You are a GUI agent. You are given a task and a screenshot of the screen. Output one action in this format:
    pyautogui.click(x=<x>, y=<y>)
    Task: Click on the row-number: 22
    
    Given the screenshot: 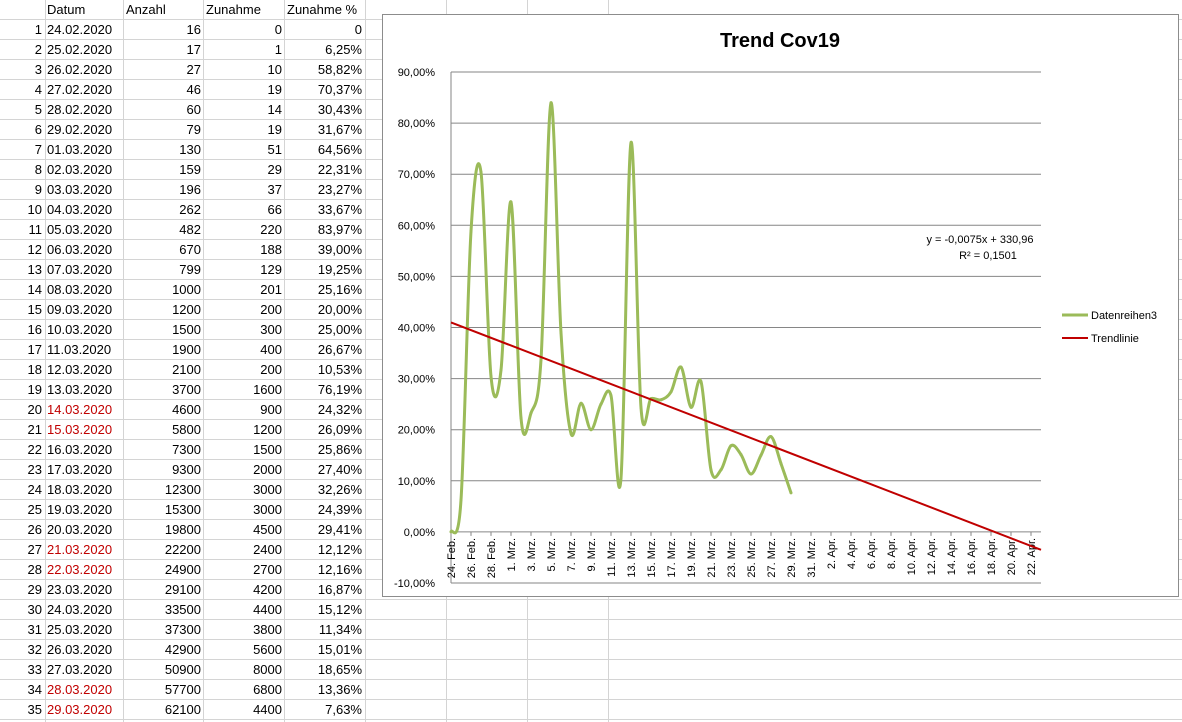 What is the action you would take?
    pyautogui.click(x=34, y=449)
    